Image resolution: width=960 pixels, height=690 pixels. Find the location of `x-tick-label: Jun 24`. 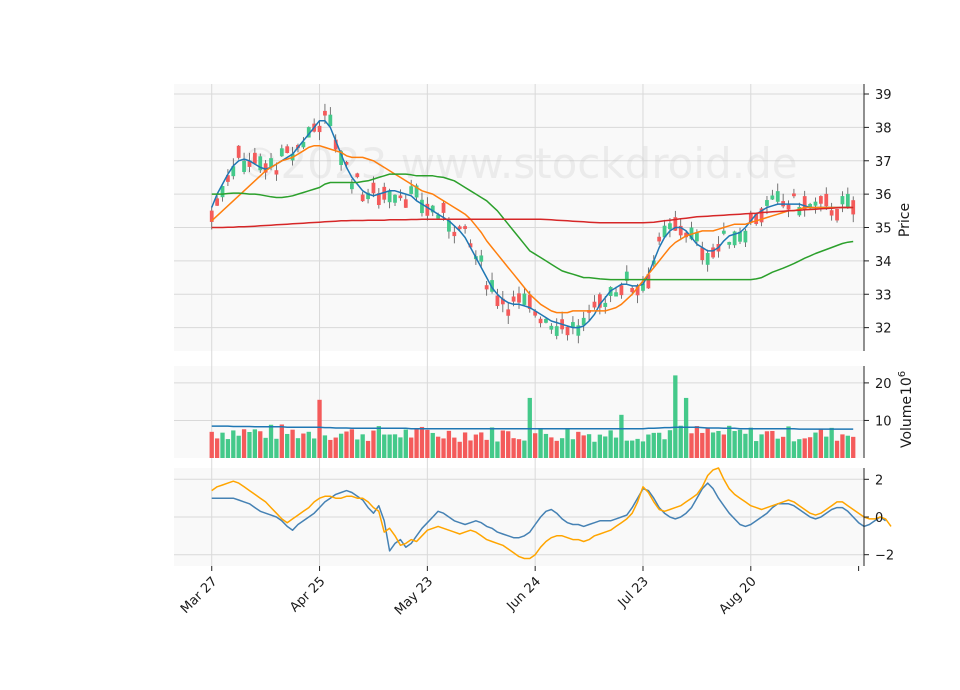

x-tick-label: Jun 24 is located at coordinates (524, 594).